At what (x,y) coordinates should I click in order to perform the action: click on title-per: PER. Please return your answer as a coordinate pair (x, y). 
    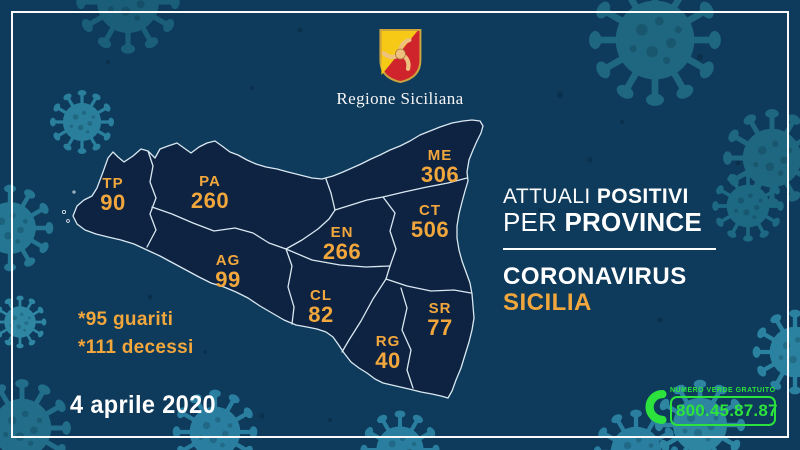
    Looking at the image, I should click on (530, 222).